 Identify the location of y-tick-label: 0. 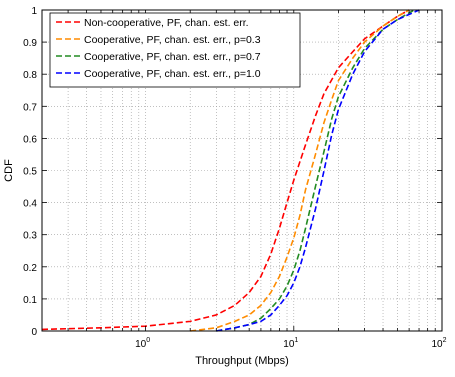
(34, 332).